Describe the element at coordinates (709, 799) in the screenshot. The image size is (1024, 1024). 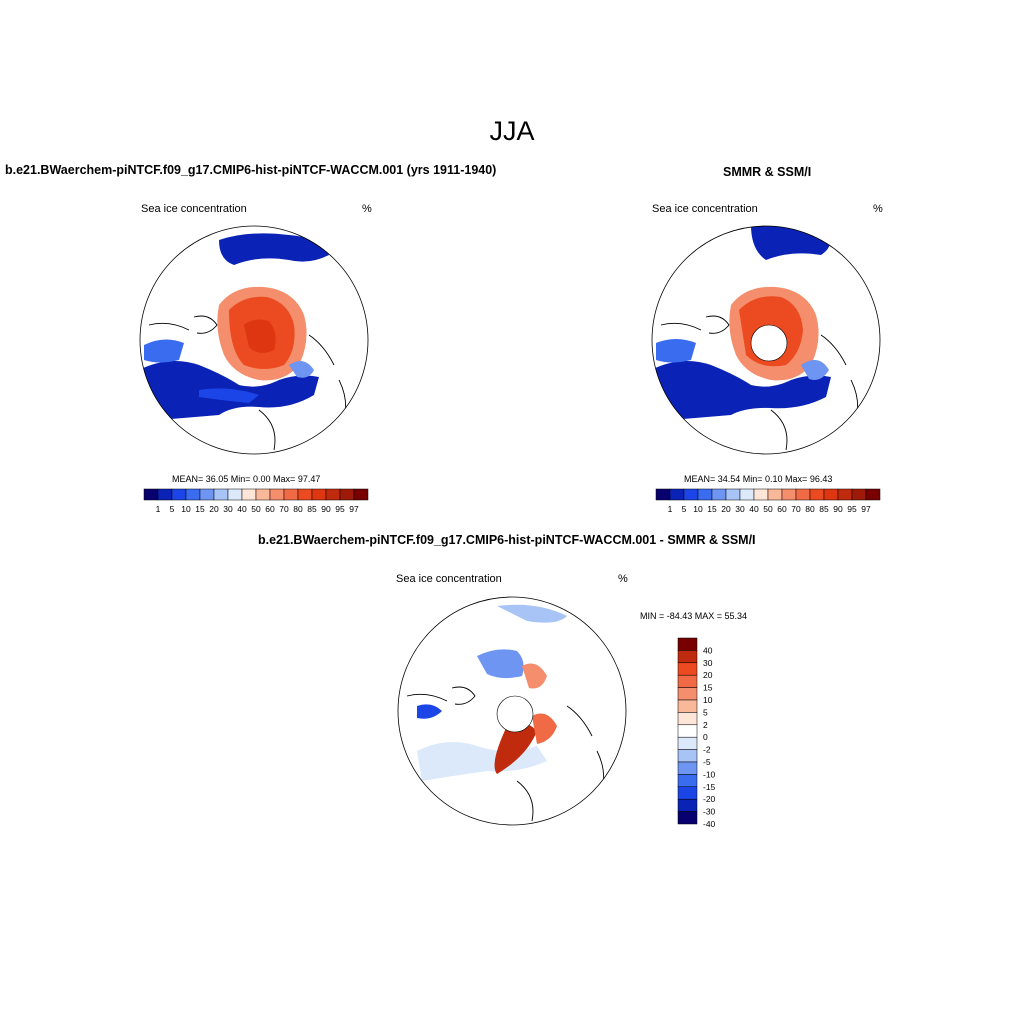
I see `diff-colorbar-tick-label: -20` at that location.